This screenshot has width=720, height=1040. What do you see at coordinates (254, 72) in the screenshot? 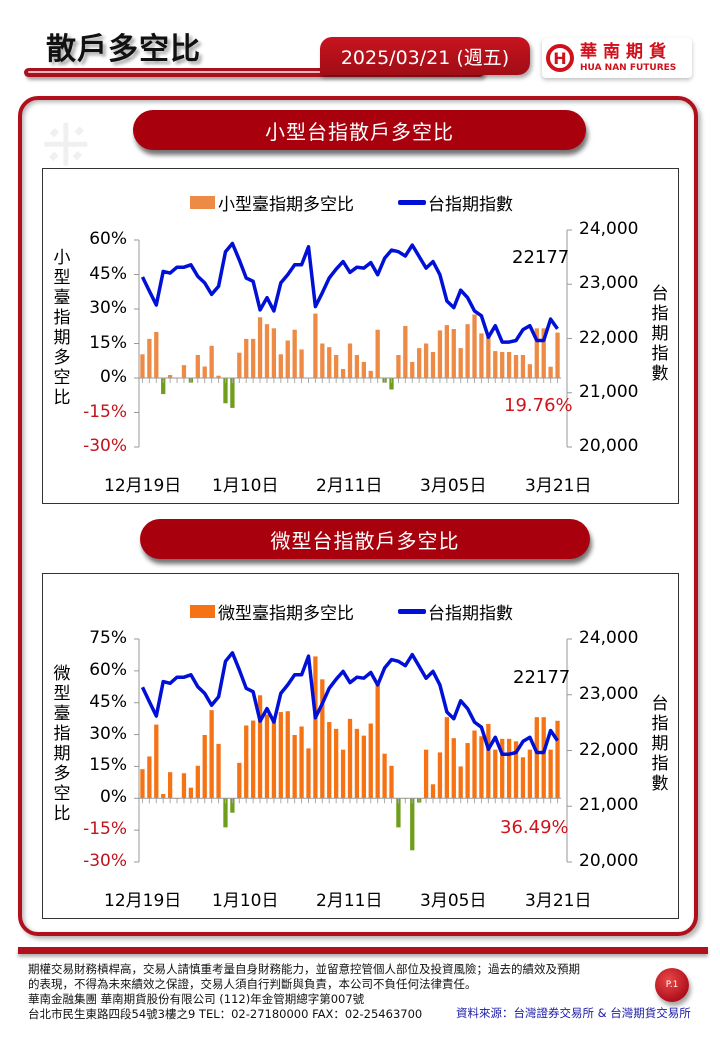
I see `title-underline-bar` at bounding box center [254, 72].